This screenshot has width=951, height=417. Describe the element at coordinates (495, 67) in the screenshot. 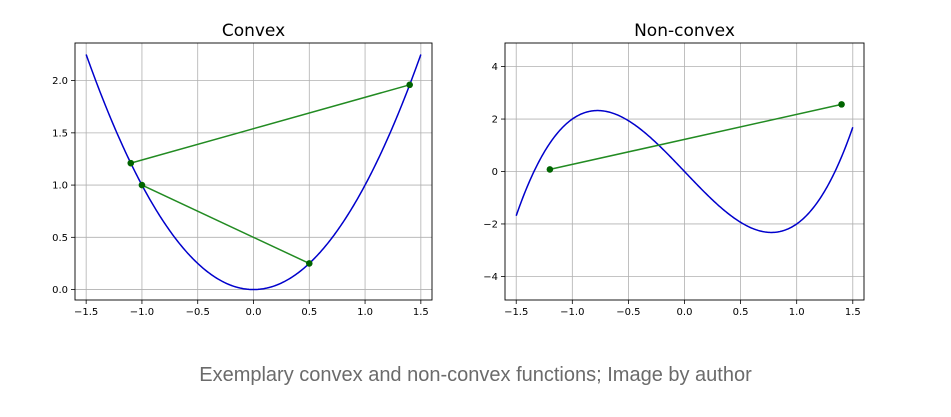

I see `y-tick-label: 4` at that location.